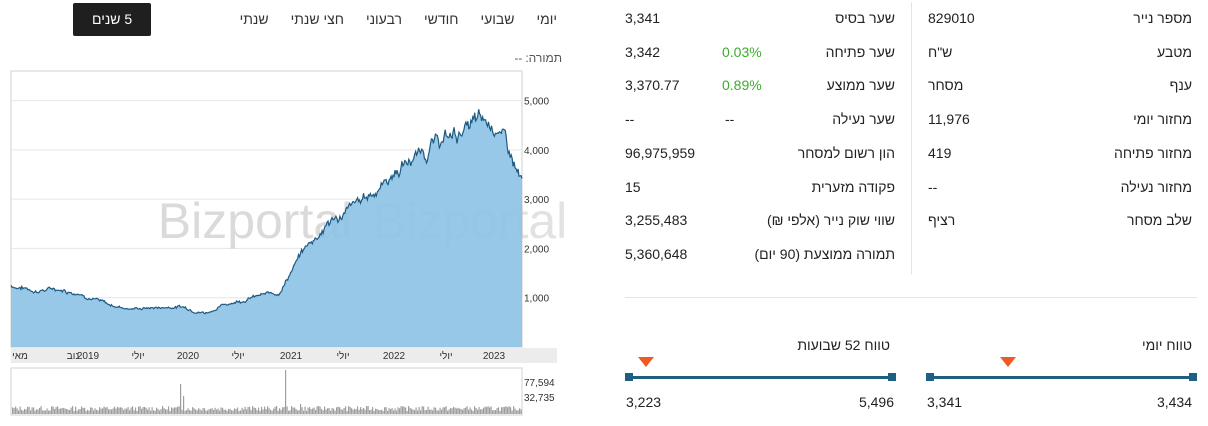 The width and height of the screenshot is (1208, 426). What do you see at coordinates (536, 200) in the screenshot?
I see `y-tick-label: 3,000` at bounding box center [536, 200].